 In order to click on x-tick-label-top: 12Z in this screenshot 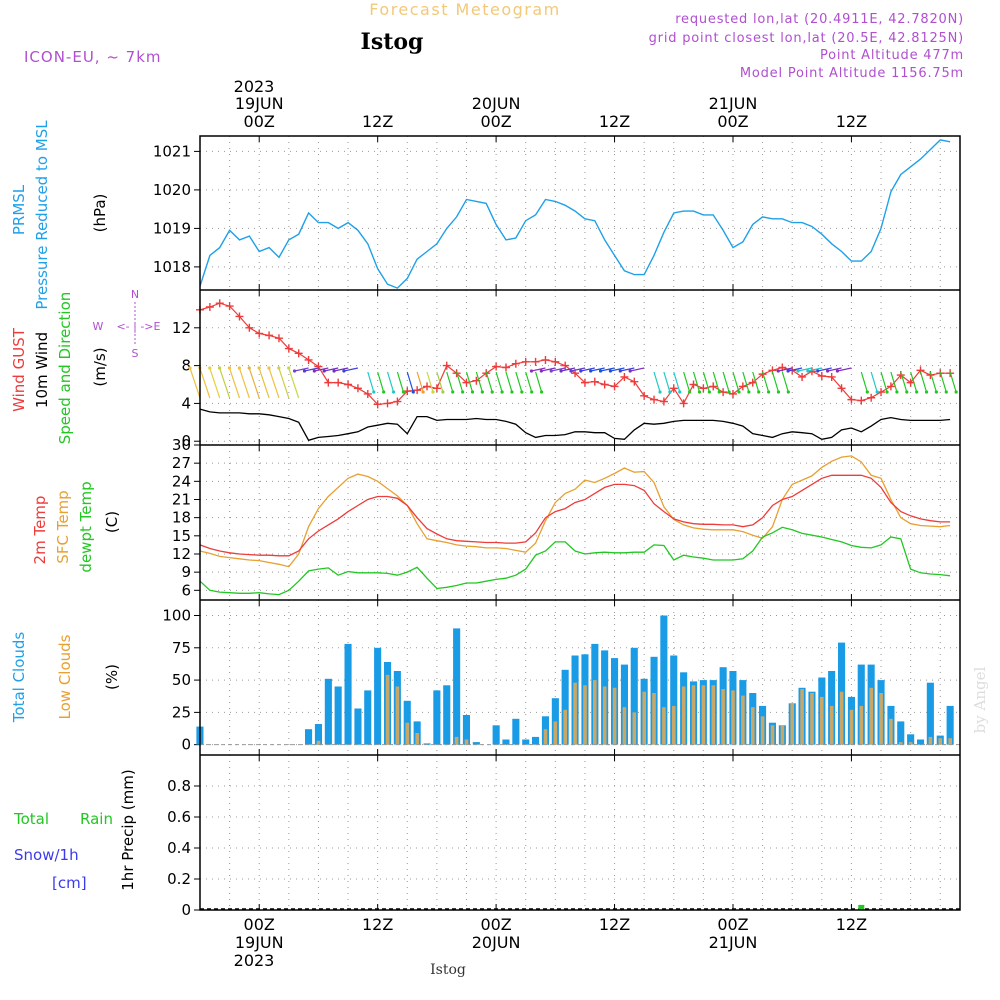, I will do `click(377, 121)`.